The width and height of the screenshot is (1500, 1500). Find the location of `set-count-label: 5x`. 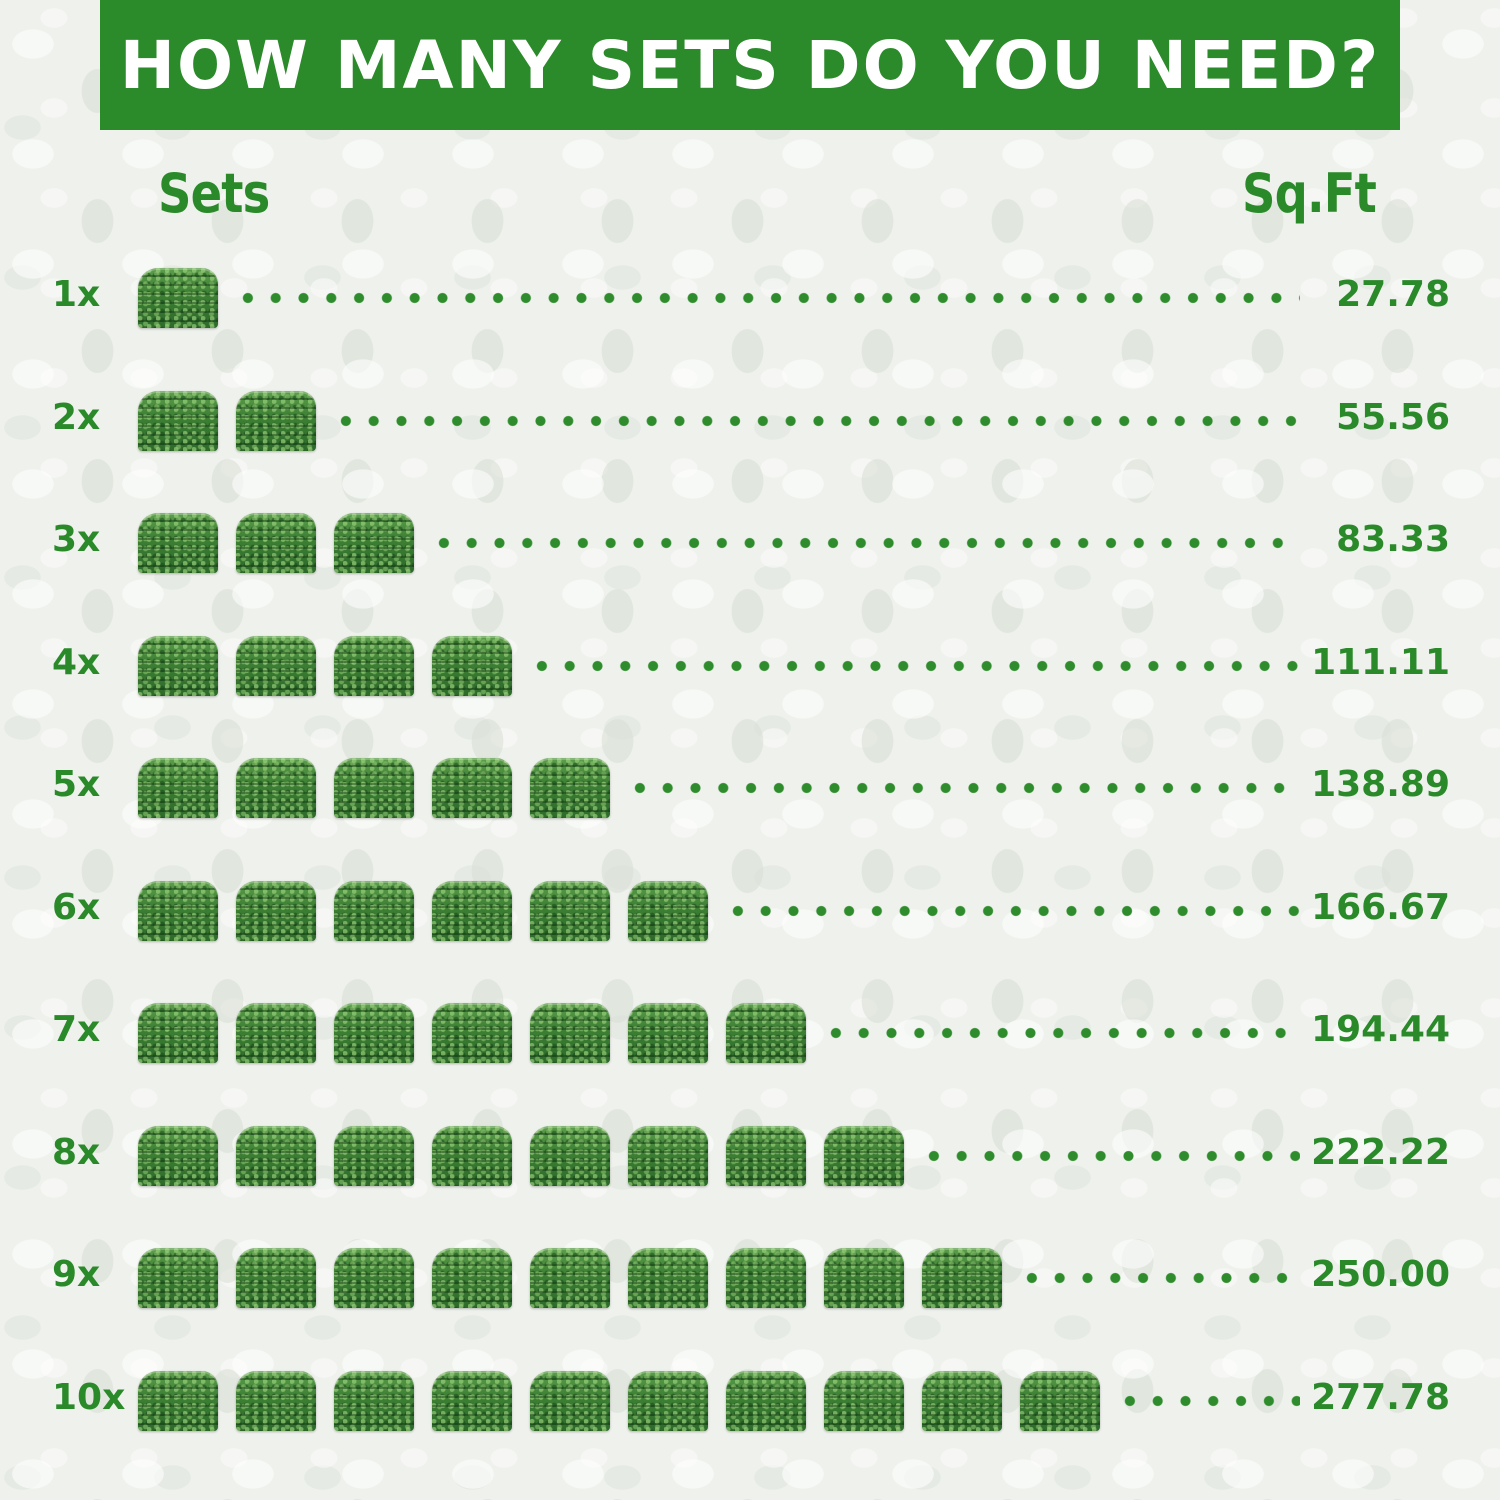

set-count-label: 5x is located at coordinates (76, 784).